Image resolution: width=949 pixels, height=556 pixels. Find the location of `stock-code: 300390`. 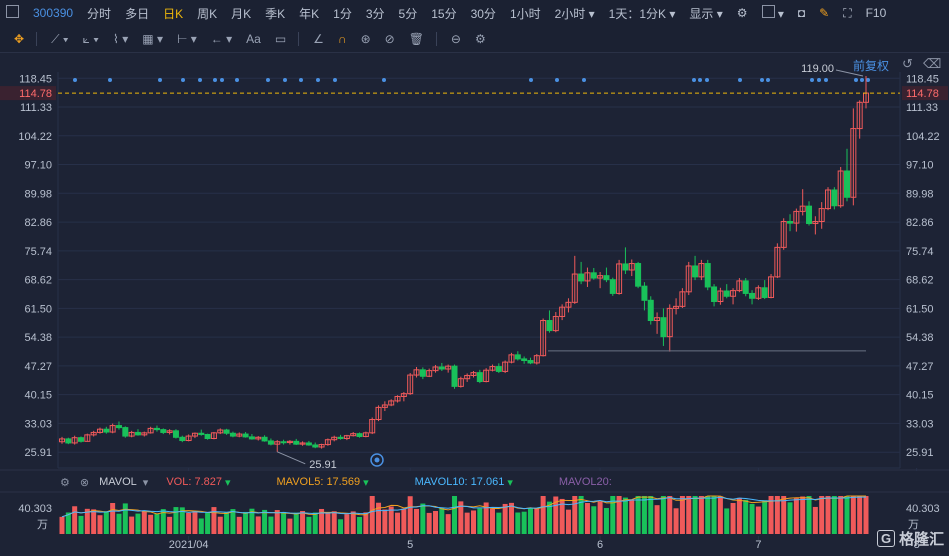

stock-code: 300390 is located at coordinates (53, 13).